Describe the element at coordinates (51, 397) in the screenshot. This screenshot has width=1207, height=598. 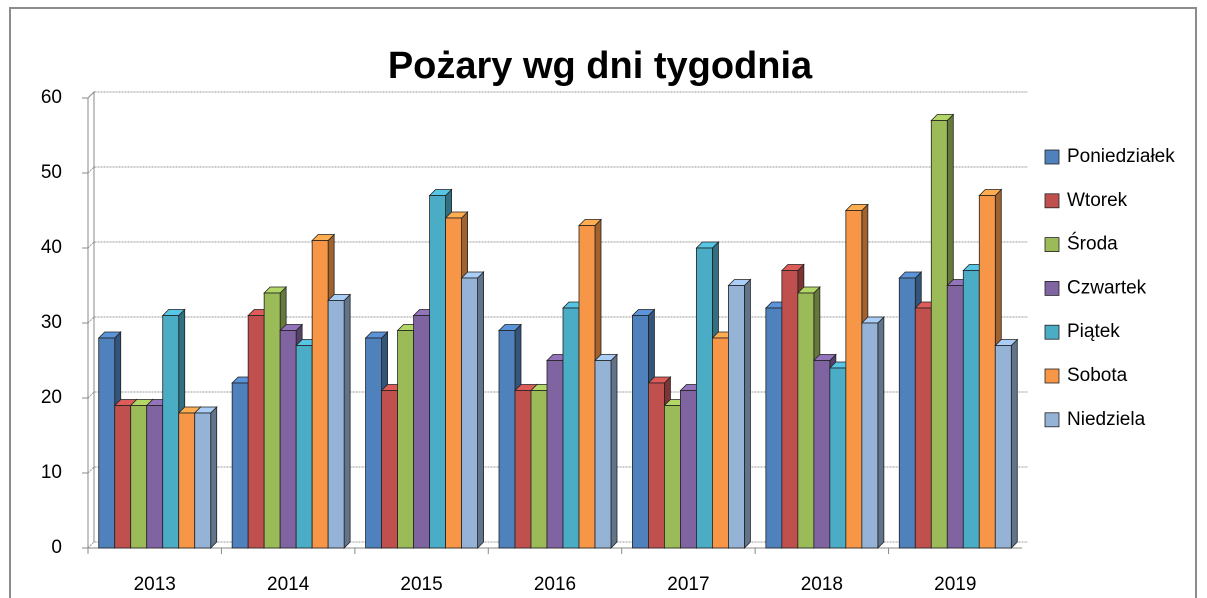
I see `y-tick-label: 20` at that location.